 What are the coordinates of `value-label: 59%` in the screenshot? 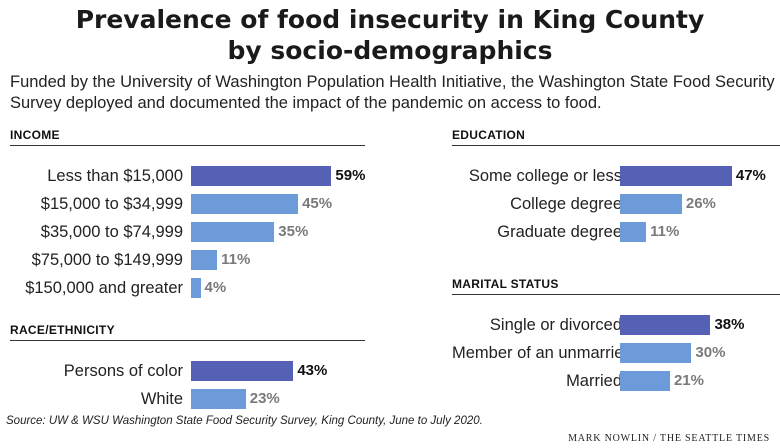 It's located at (350, 175).